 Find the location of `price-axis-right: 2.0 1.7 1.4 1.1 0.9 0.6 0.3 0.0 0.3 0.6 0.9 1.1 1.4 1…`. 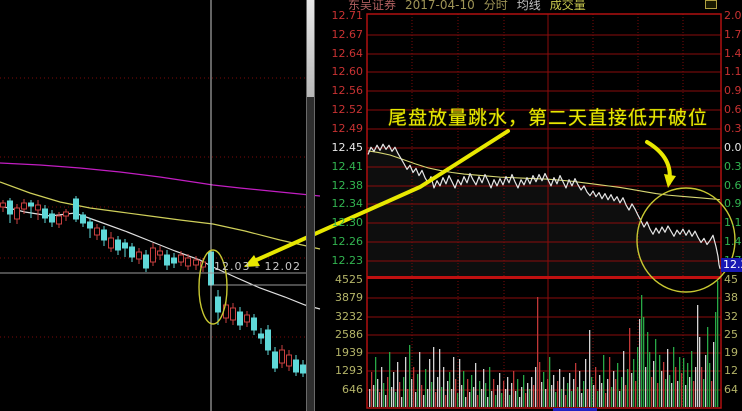

price-axis-right: 2.0 1.7 1.4 1.1 0.9 0.6 0.3 0.0 0.3 0.6 0.9 1.1 1.4 1… is located at coordinates (732, 205).